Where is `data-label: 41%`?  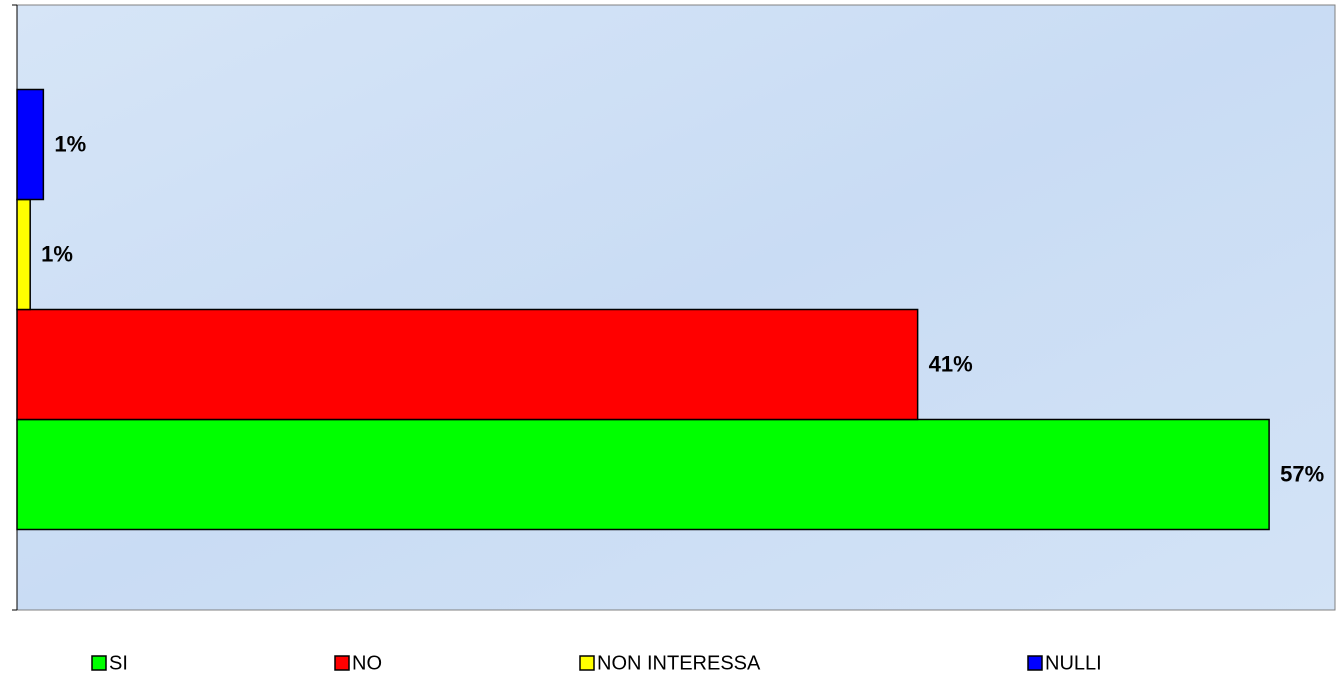 data-label: 41% is located at coordinates (951, 363).